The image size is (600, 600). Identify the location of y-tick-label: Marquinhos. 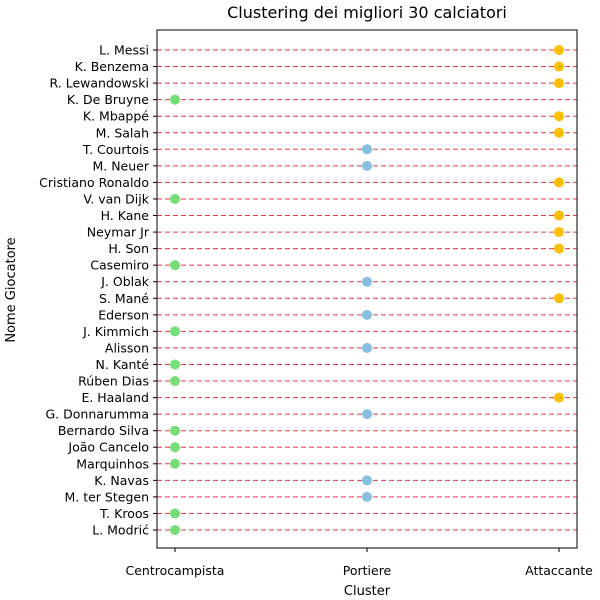
(112, 463).